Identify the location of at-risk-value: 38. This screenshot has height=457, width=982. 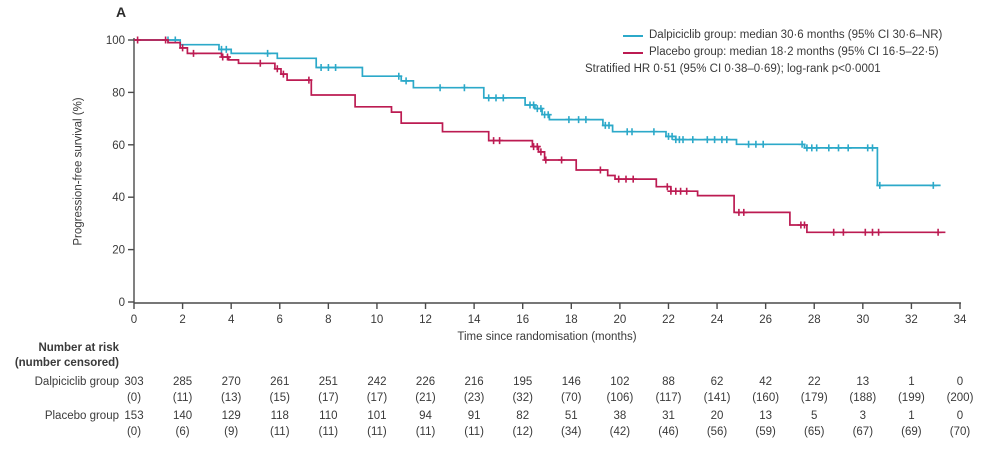
(620, 416).